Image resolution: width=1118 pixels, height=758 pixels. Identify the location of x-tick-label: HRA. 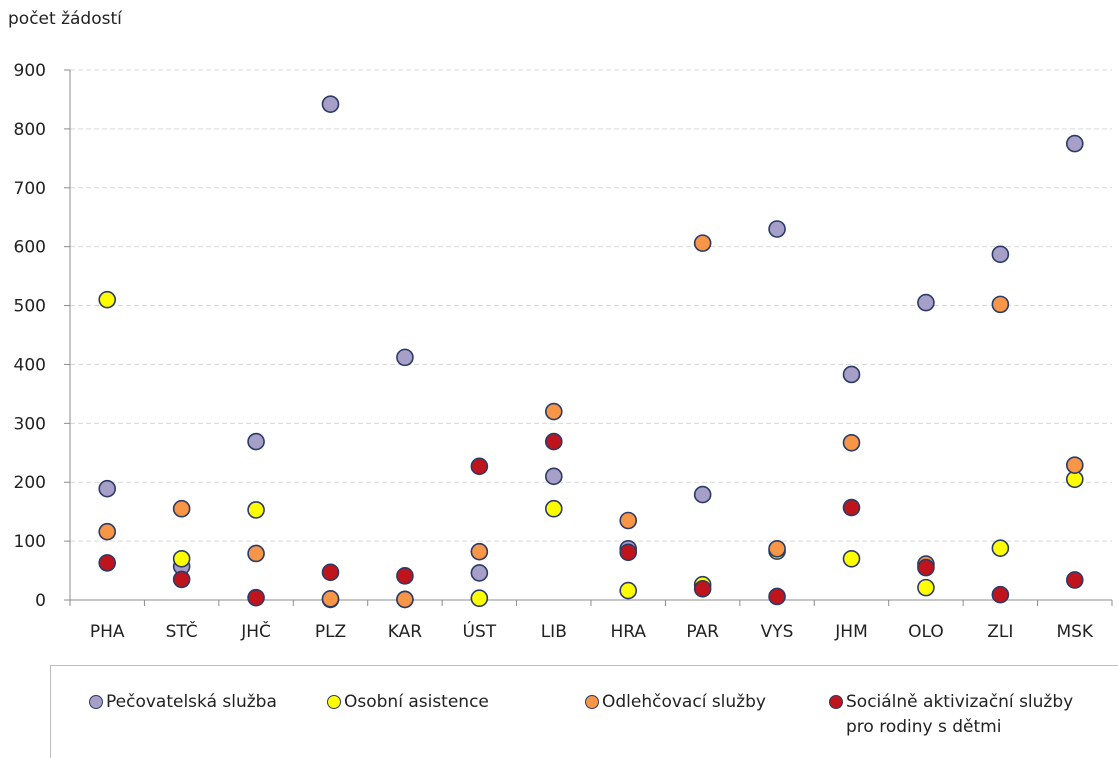
(628, 632).